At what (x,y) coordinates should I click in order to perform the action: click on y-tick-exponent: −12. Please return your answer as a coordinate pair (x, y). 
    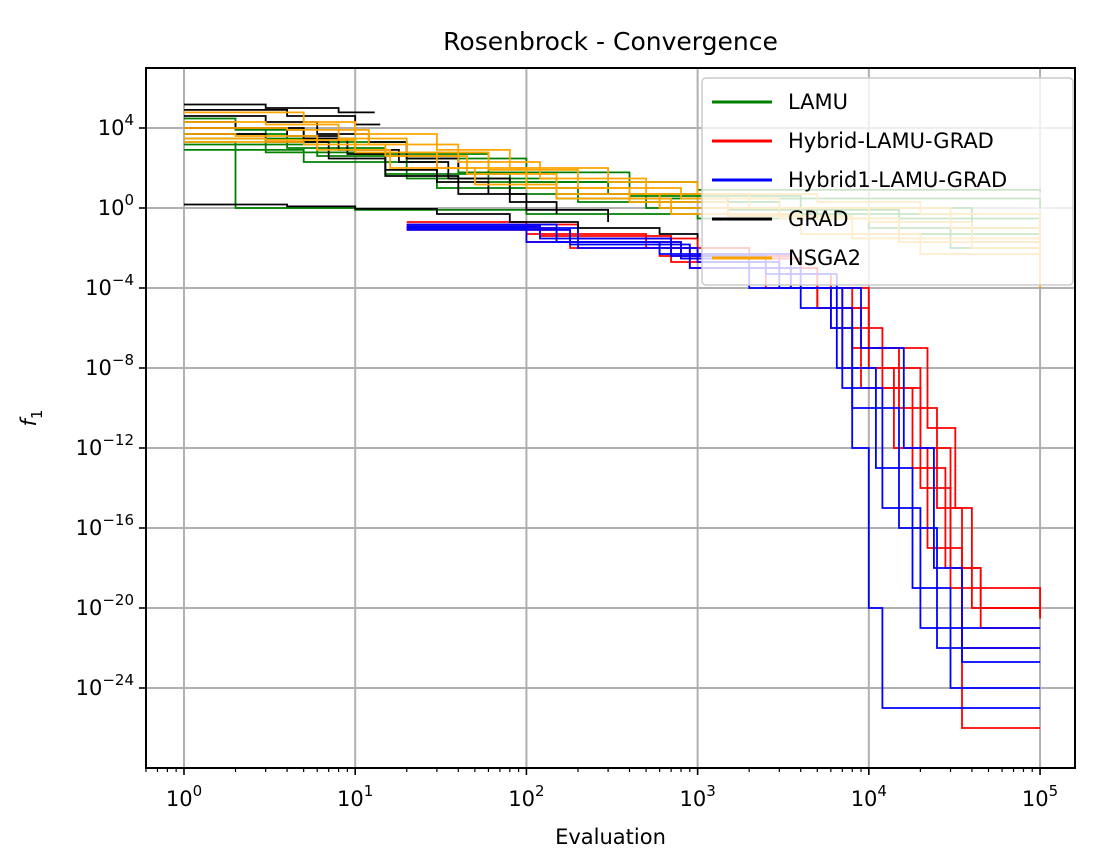
    Looking at the image, I should click on (118, 440).